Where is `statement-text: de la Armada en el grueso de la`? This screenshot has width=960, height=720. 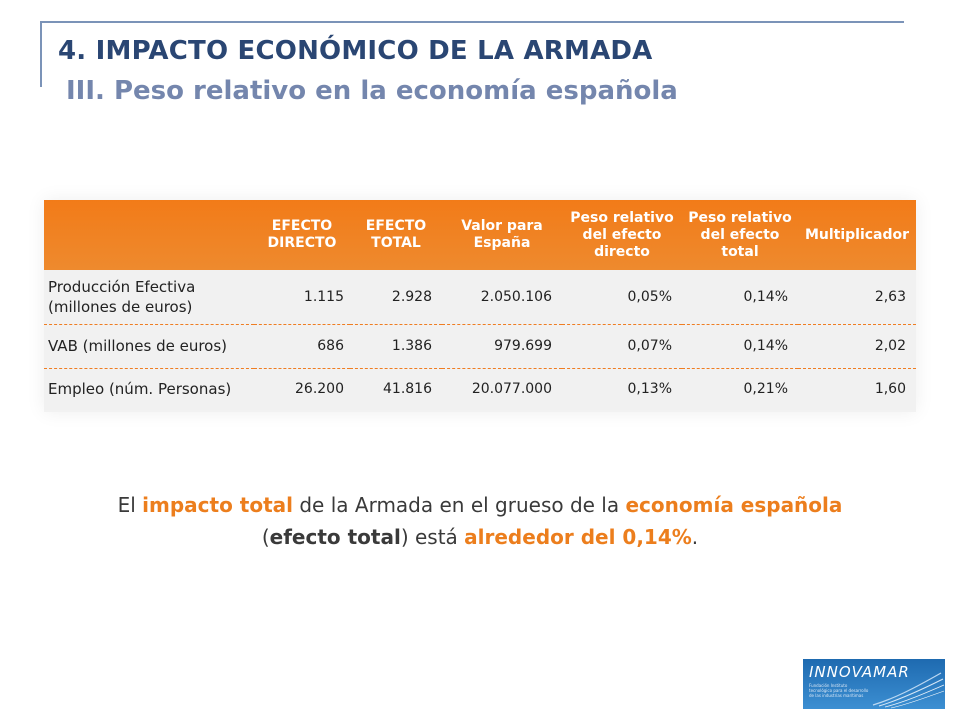
statement-text: de la Armada en el grueso de la is located at coordinates (459, 505).